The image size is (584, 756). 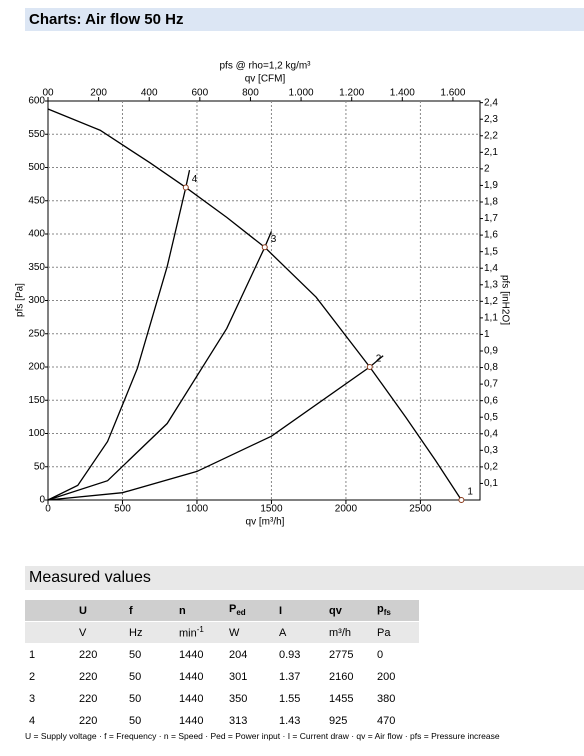 What do you see at coordinates (182, 610) in the screenshot?
I see `cell-text: n` at bounding box center [182, 610].